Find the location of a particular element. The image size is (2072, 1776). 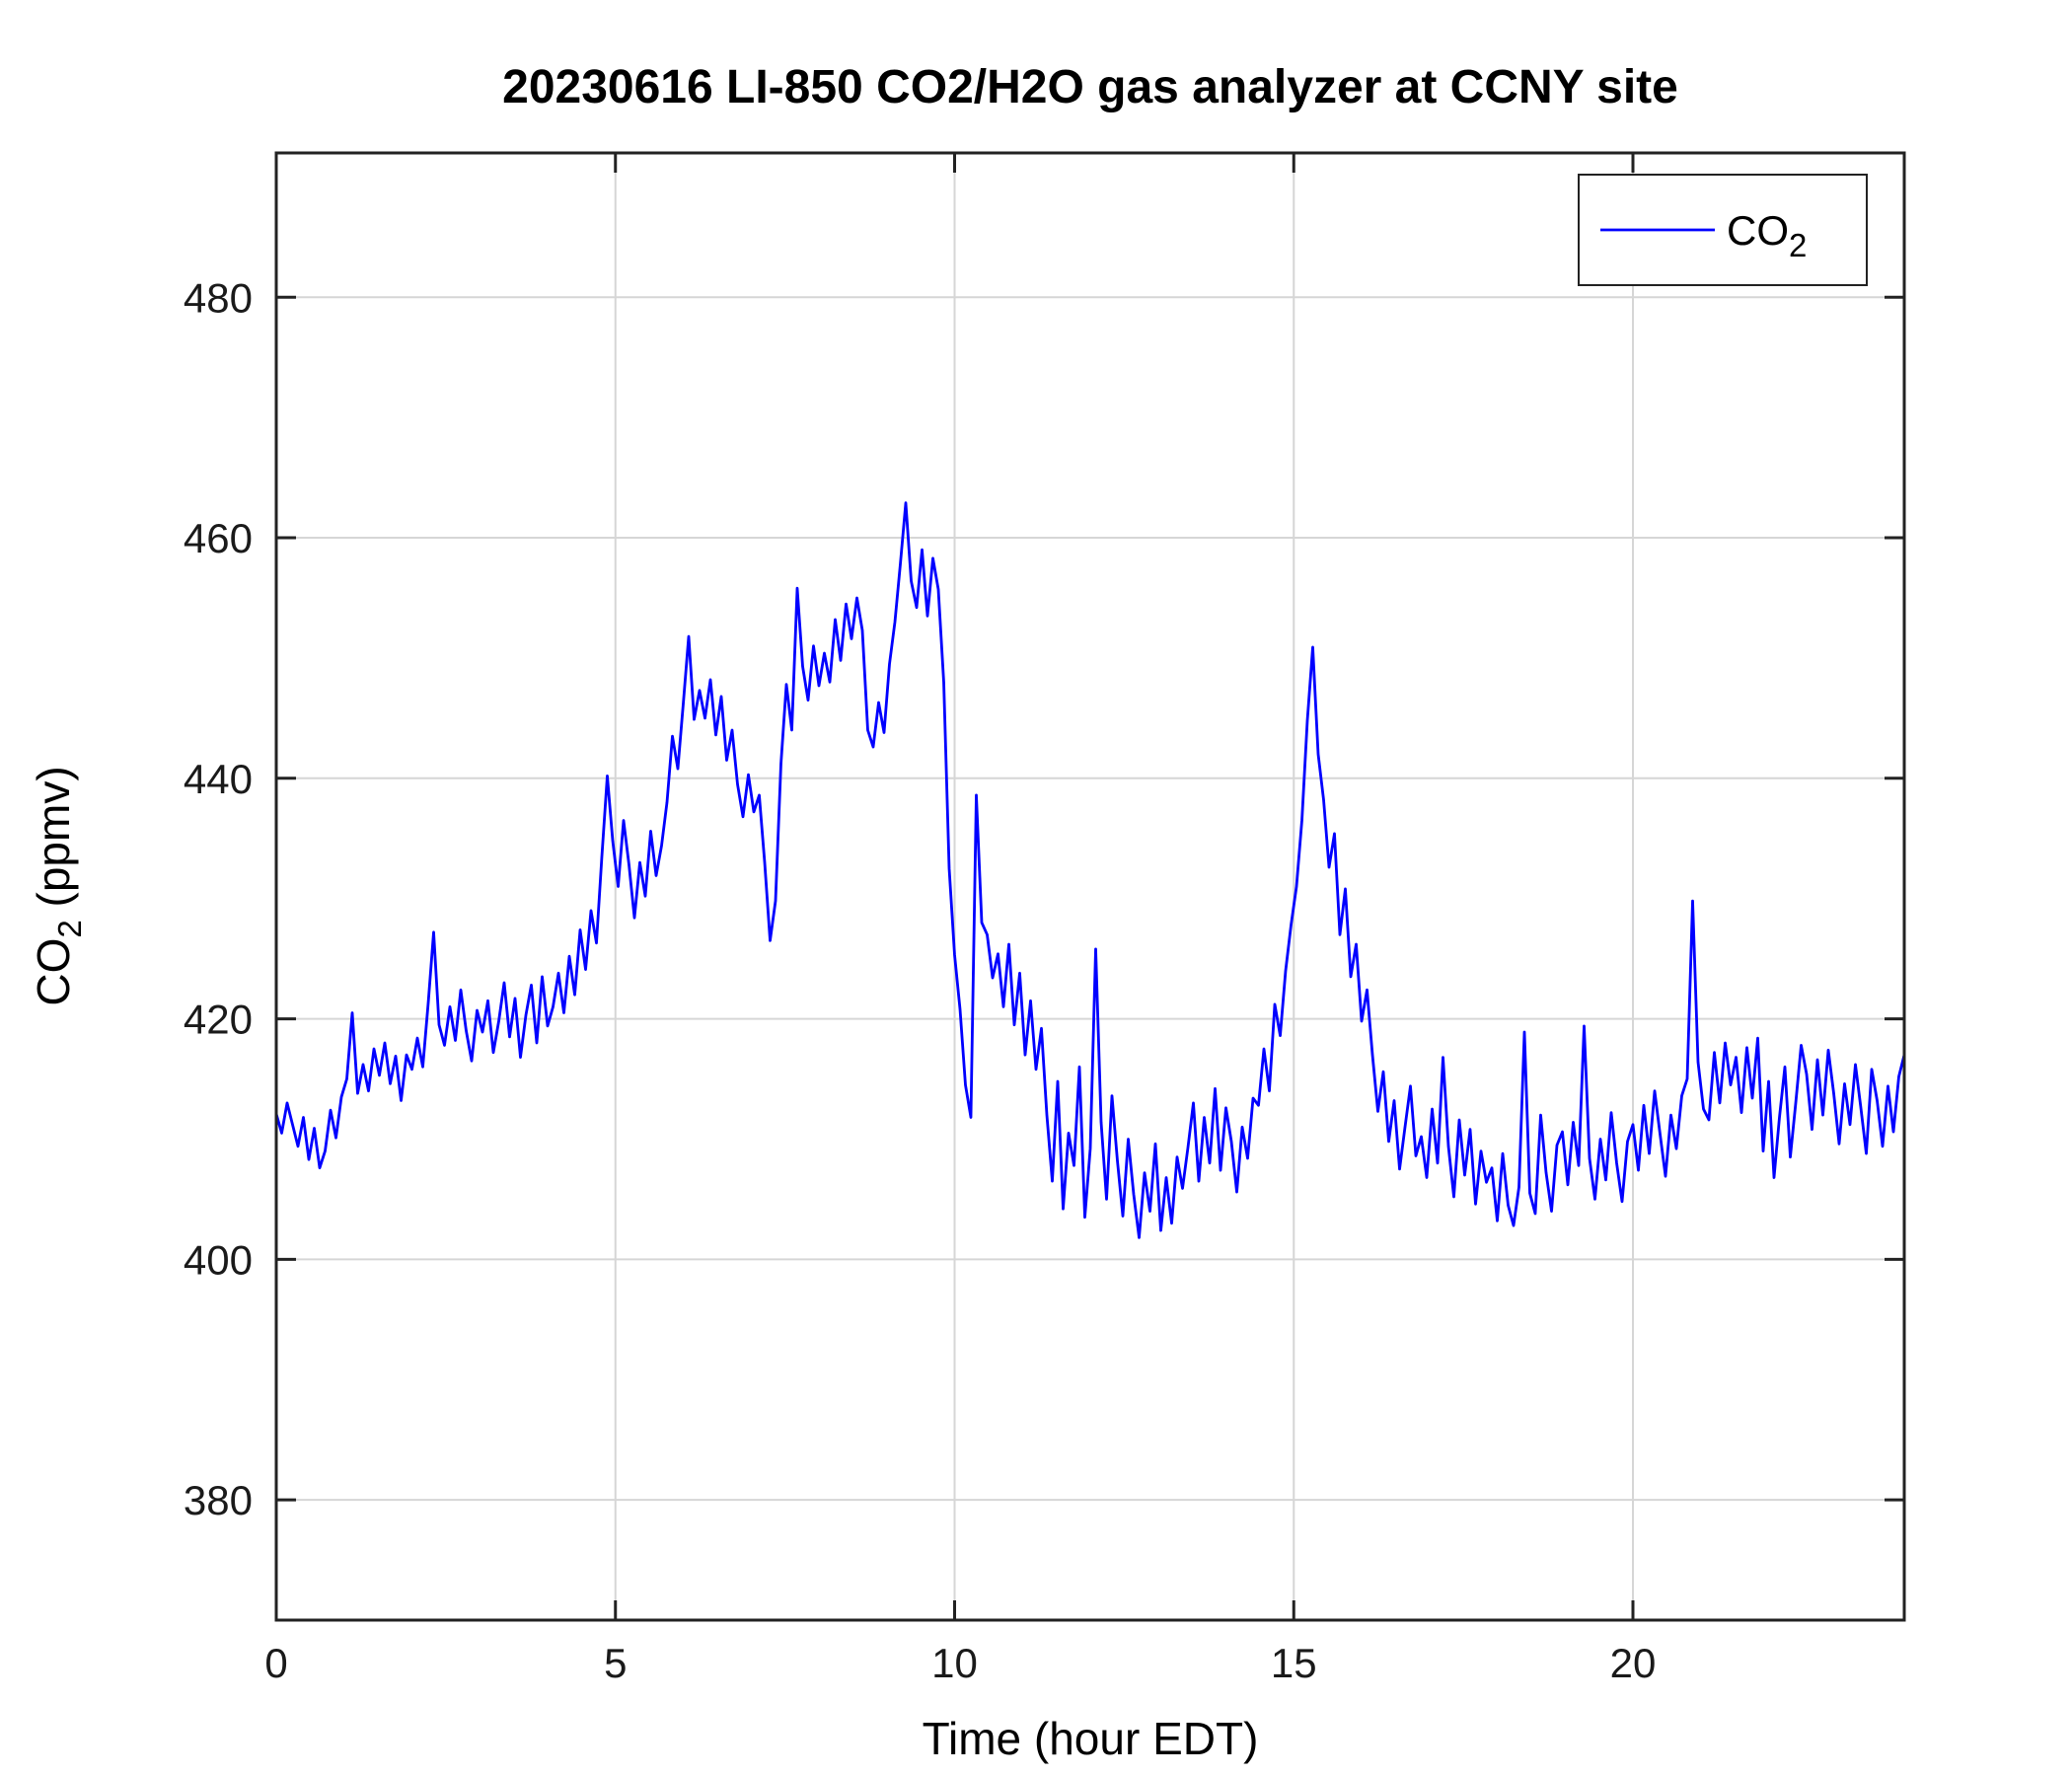

legend: CO2 is located at coordinates (1723, 230).